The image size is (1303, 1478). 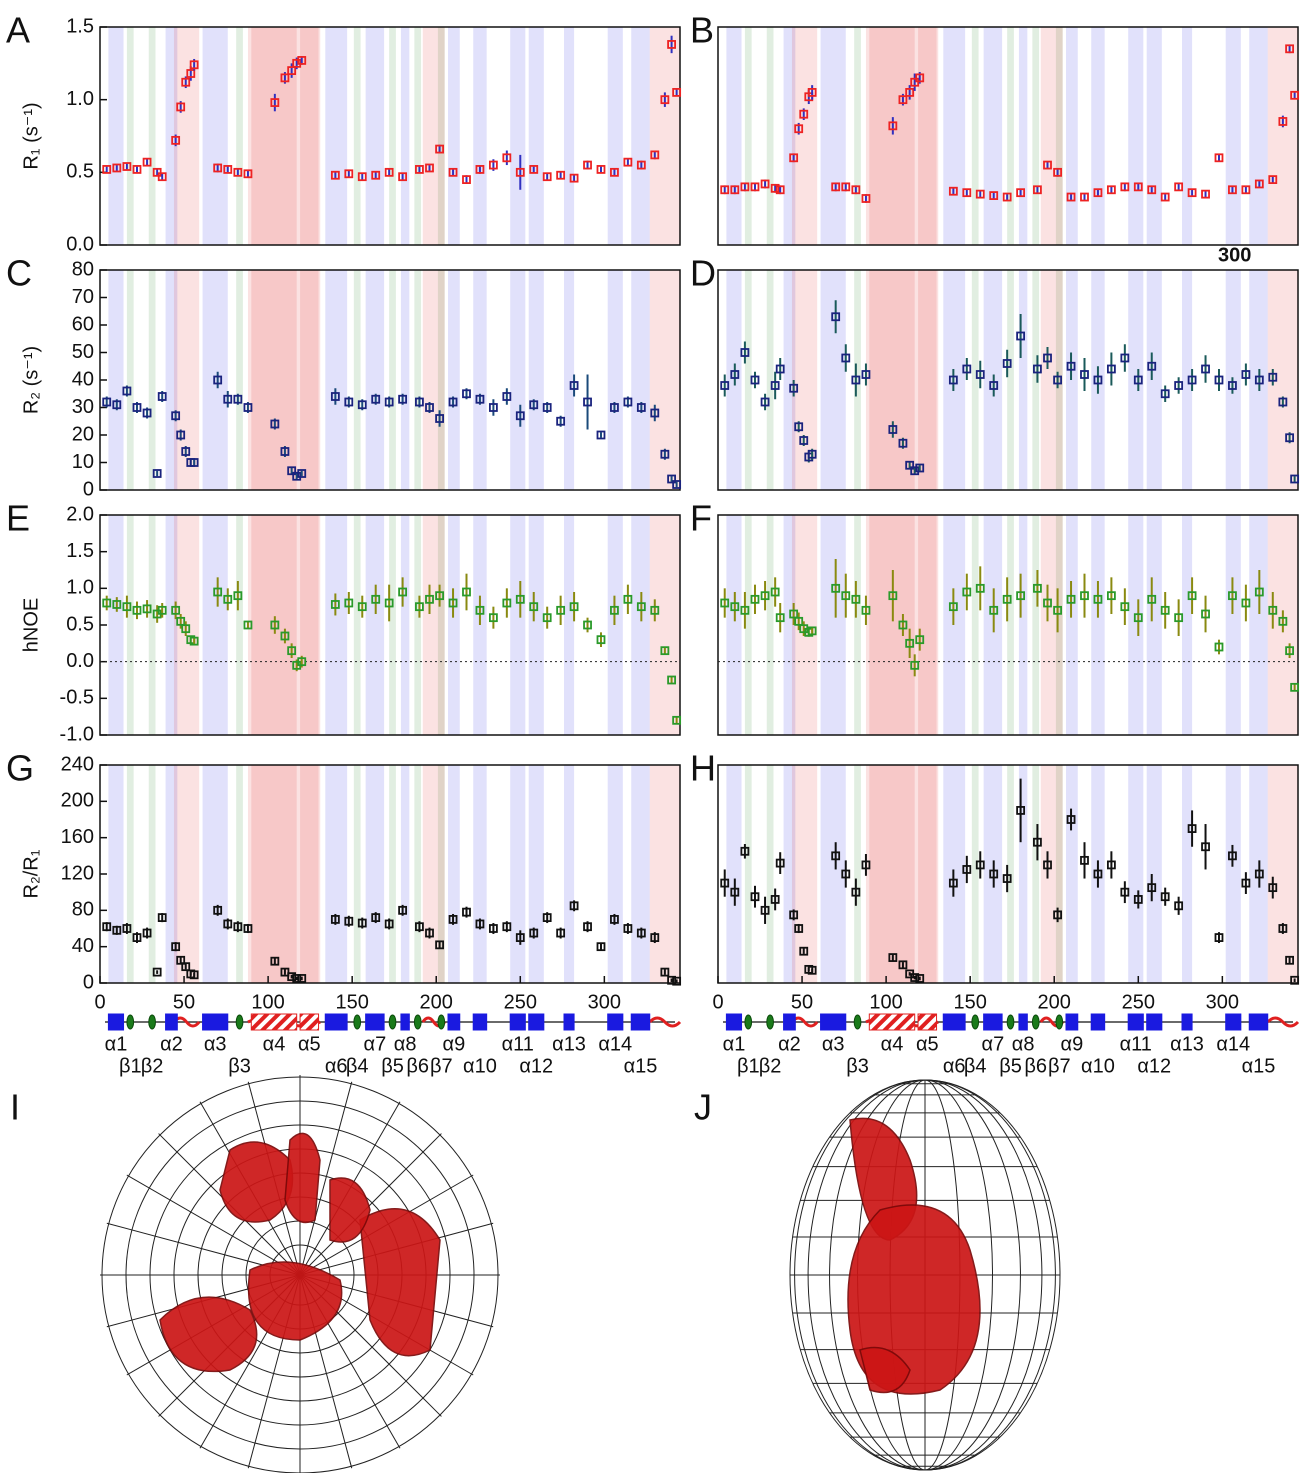 What do you see at coordinates (1023, 1044) in the screenshot?
I see `structure-label: α8` at bounding box center [1023, 1044].